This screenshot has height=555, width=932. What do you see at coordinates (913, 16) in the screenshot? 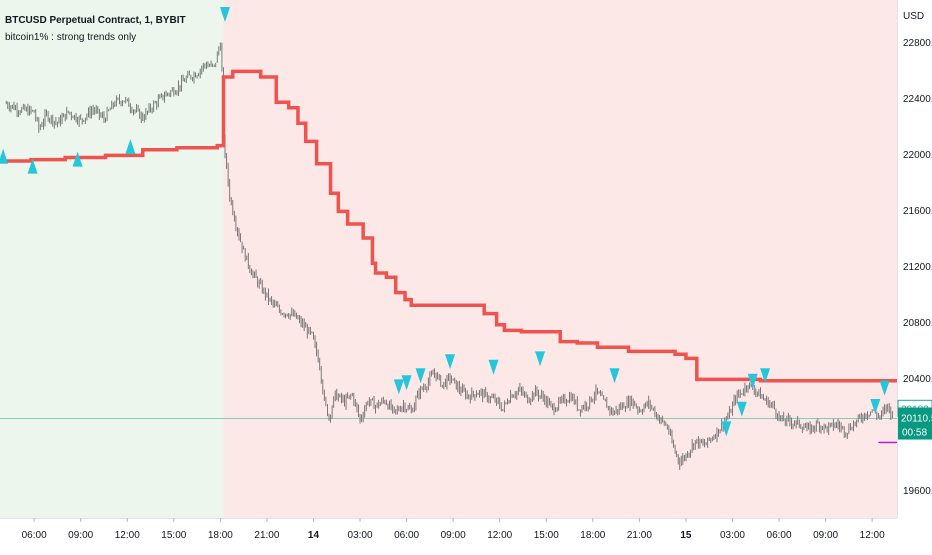
I see `currency-label: USD` at bounding box center [913, 16].